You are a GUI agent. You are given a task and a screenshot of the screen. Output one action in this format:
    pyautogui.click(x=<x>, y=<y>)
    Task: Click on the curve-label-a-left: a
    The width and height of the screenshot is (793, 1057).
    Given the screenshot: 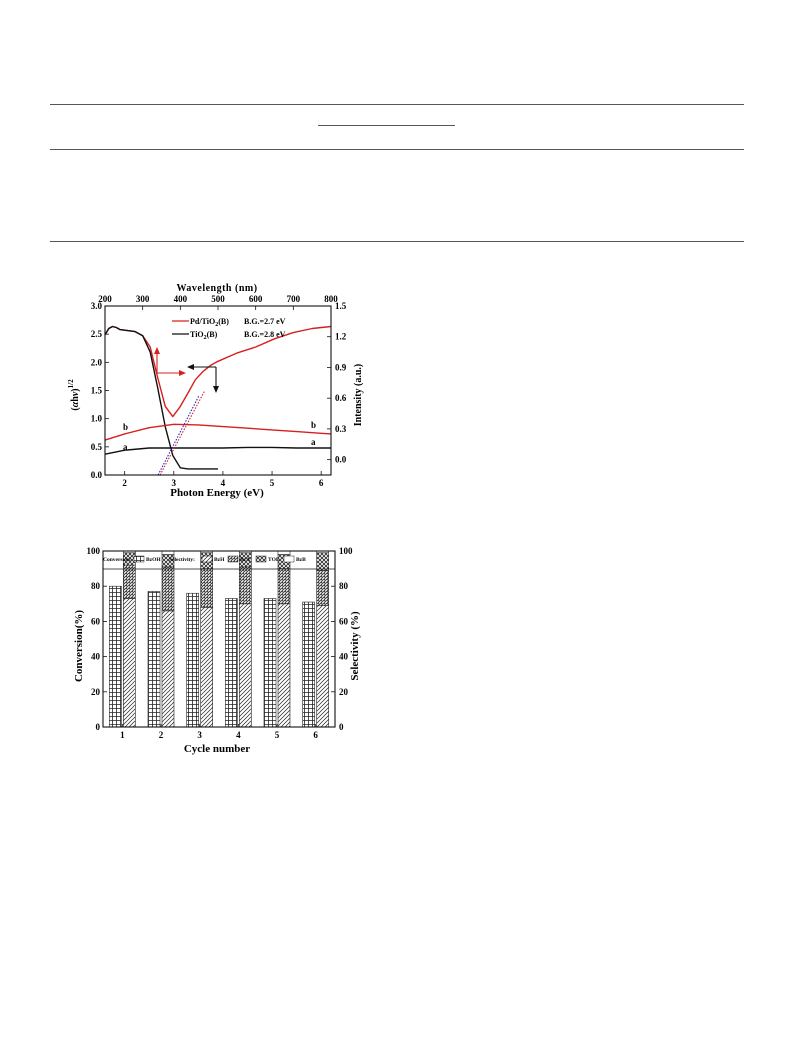 What is the action you would take?
    pyautogui.click(x=125, y=447)
    